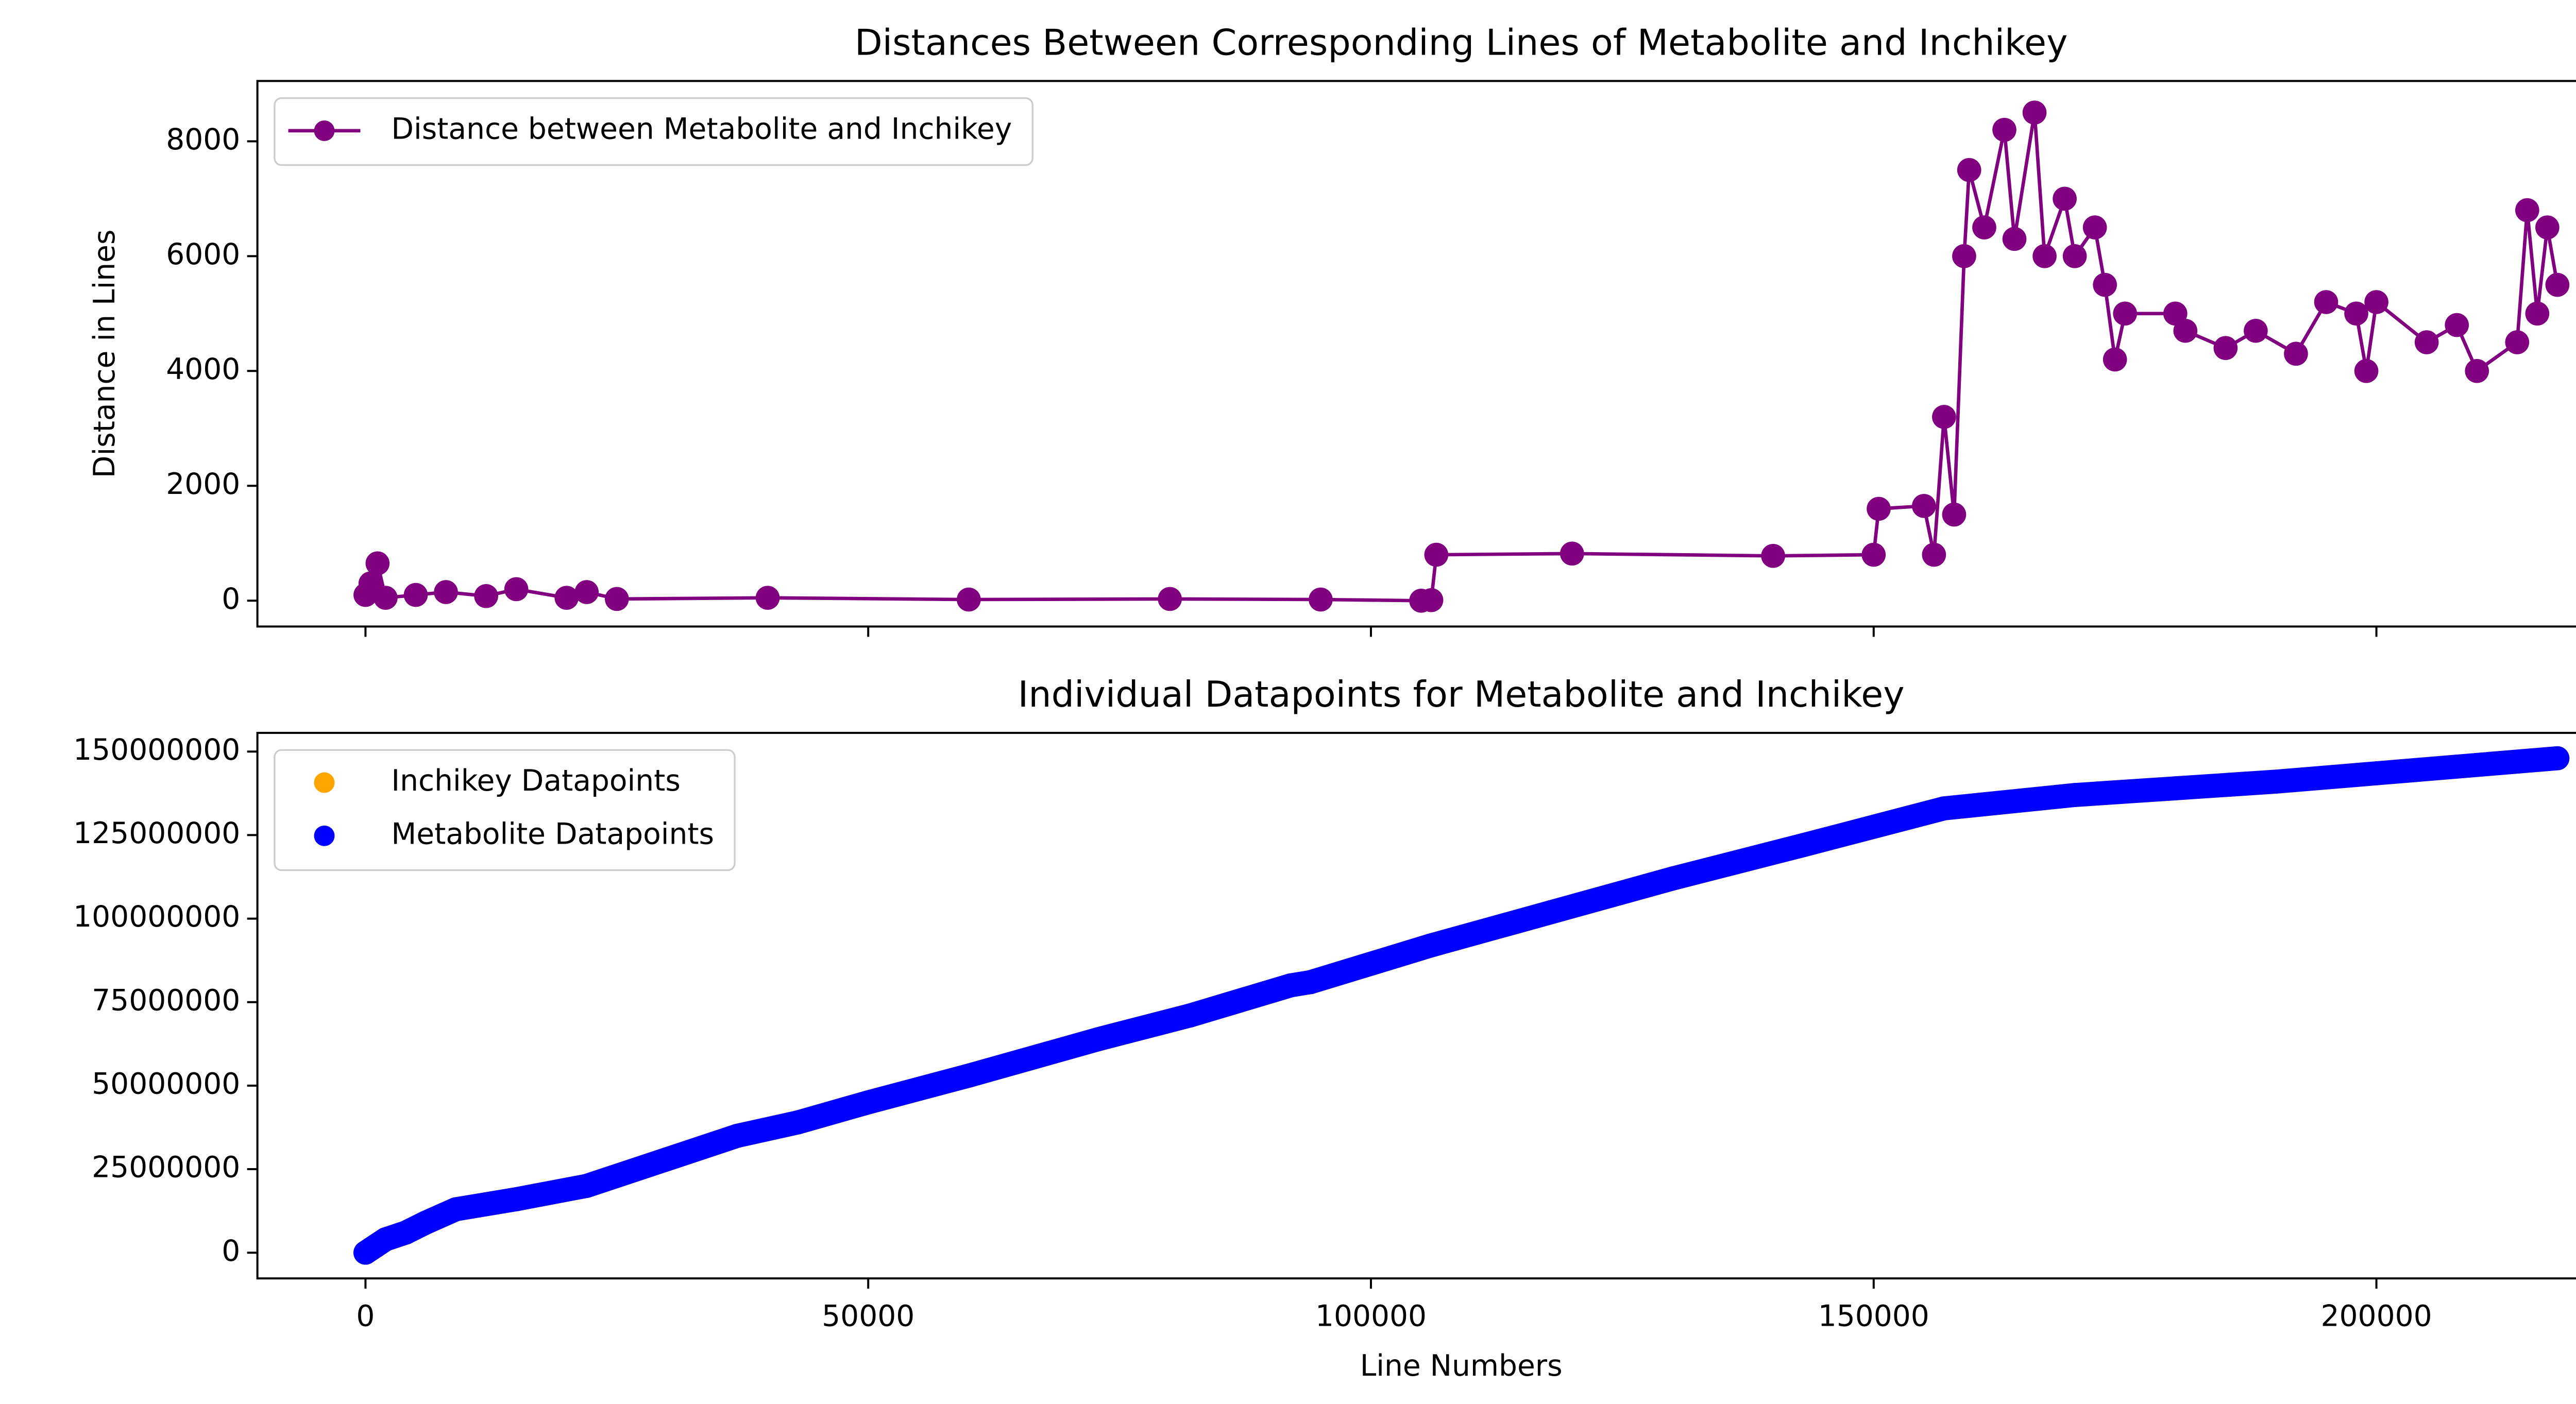  I want to click on legend: Distance between Metabolite and Inchikey, so click(653, 131).